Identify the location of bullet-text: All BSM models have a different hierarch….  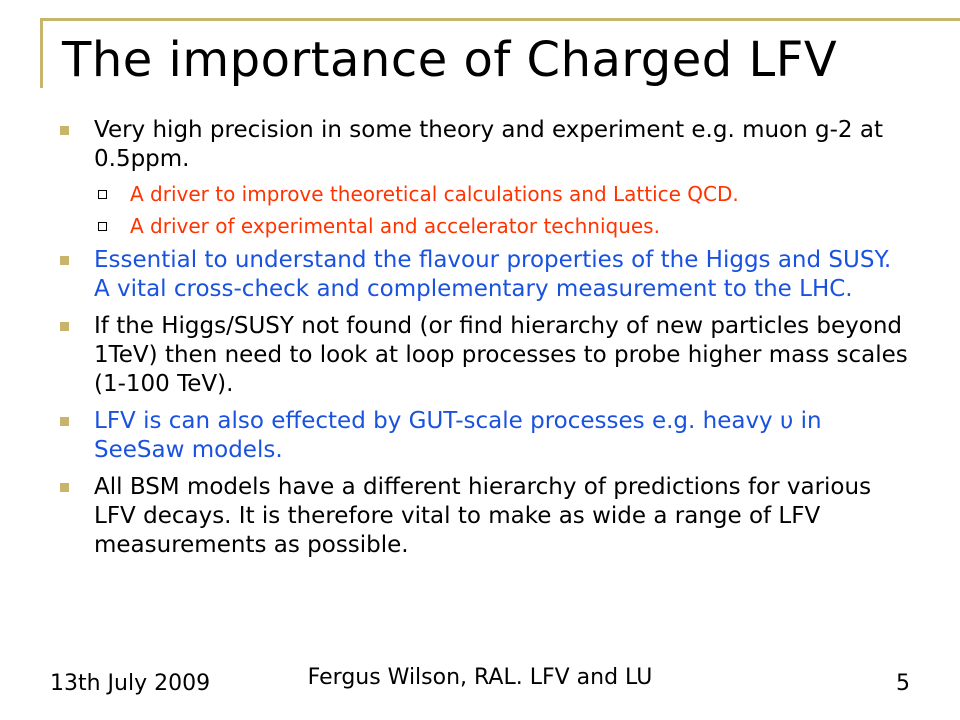
(483, 516).